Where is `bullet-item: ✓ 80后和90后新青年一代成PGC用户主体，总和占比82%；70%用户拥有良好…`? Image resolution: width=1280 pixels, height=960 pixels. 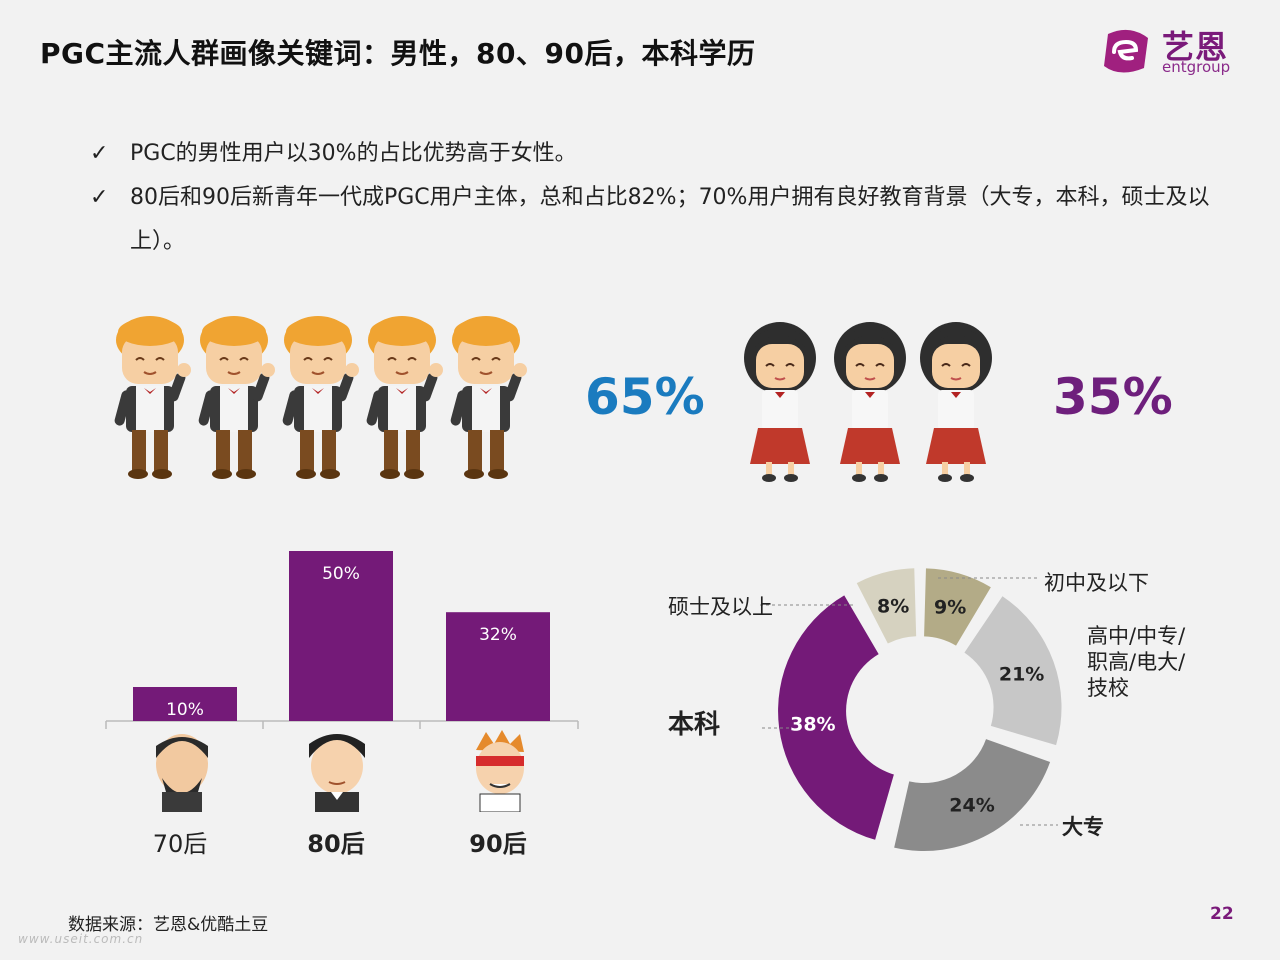 bullet-item: ✓ 80后和90后新青年一代成PGC用户主体，总和占比82%；70%用户拥有良好… is located at coordinates (655, 220).